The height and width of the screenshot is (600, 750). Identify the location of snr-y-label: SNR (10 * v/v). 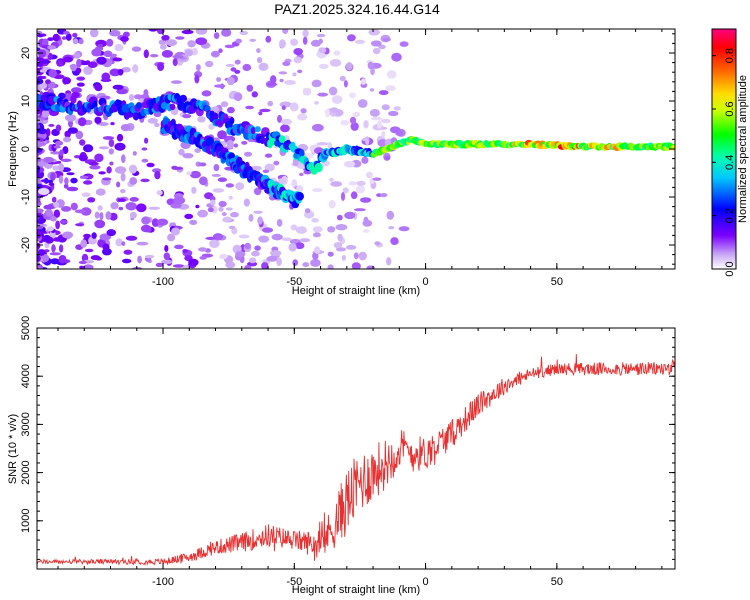
(13, 449).